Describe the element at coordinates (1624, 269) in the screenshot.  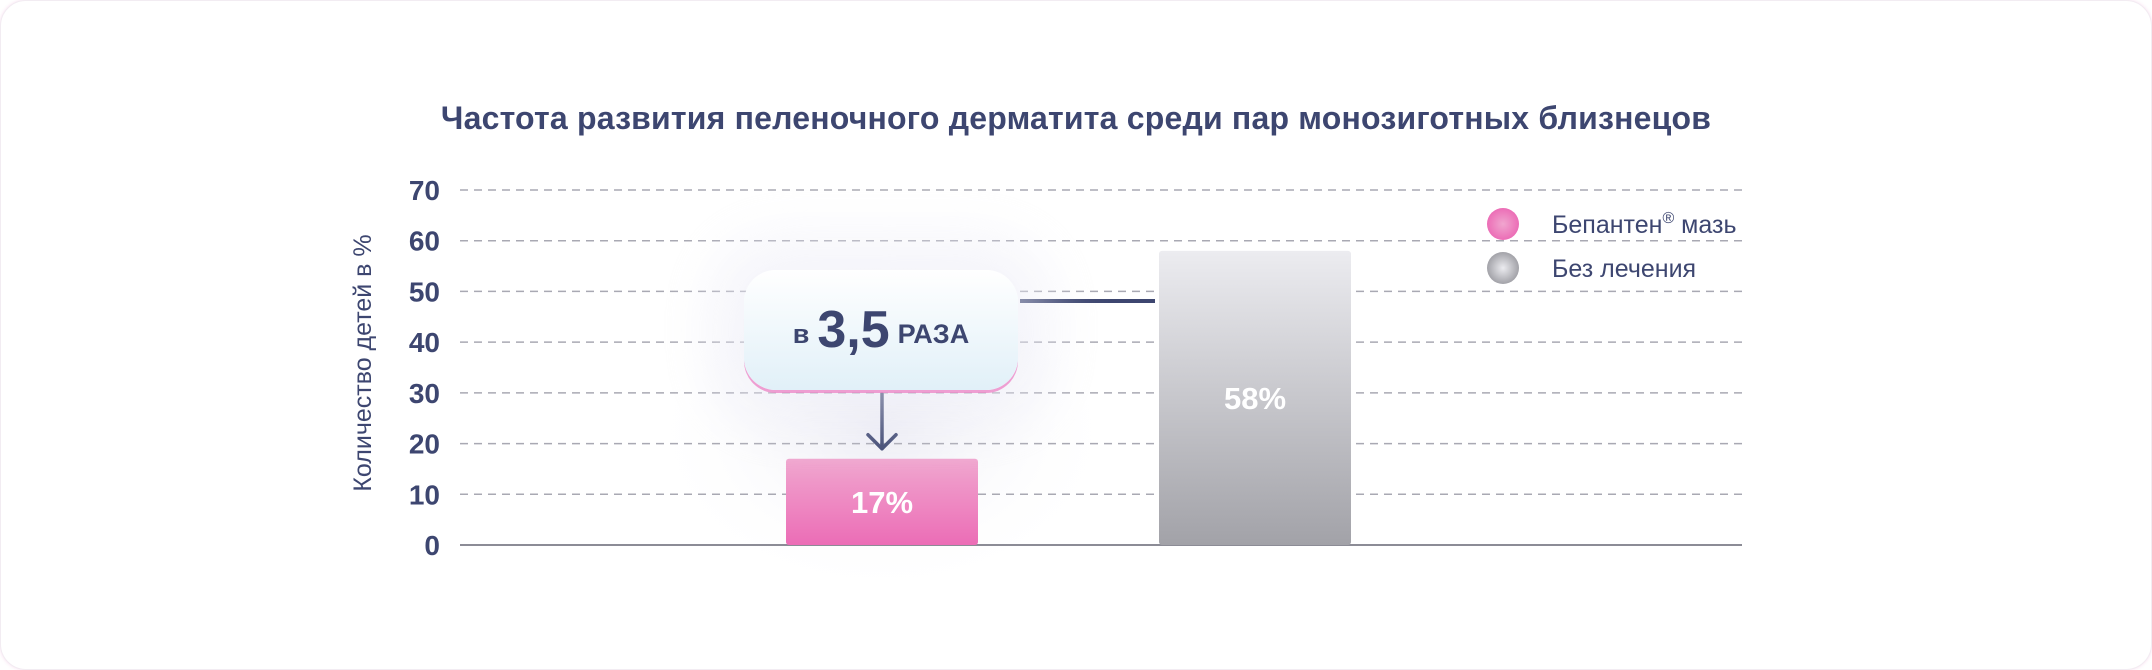
I see `legend-label-no-treatment: Без лечения` at that location.